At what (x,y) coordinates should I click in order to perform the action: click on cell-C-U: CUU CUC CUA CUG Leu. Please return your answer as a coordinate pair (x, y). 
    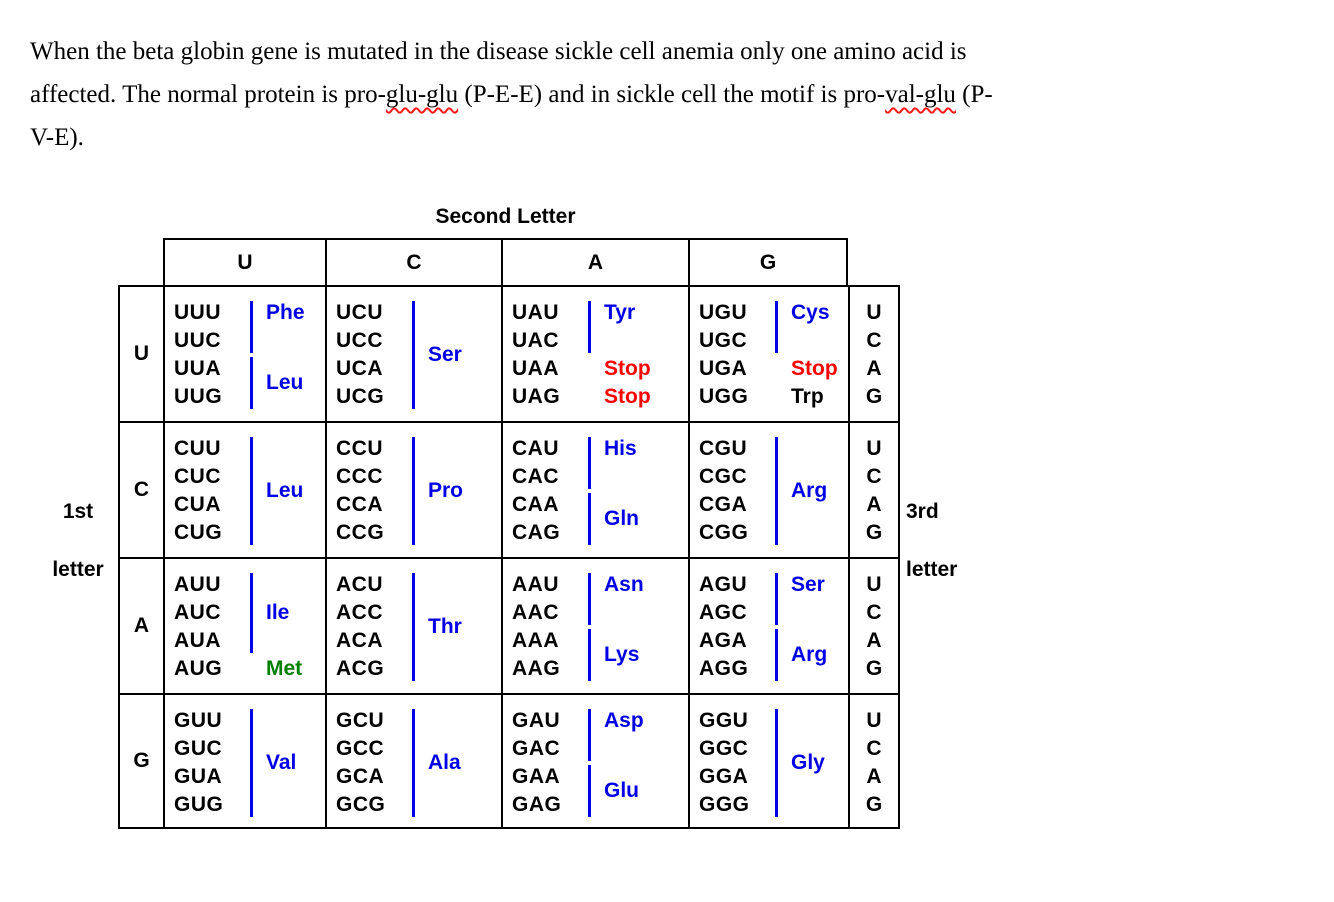
    Looking at the image, I should click on (244, 489).